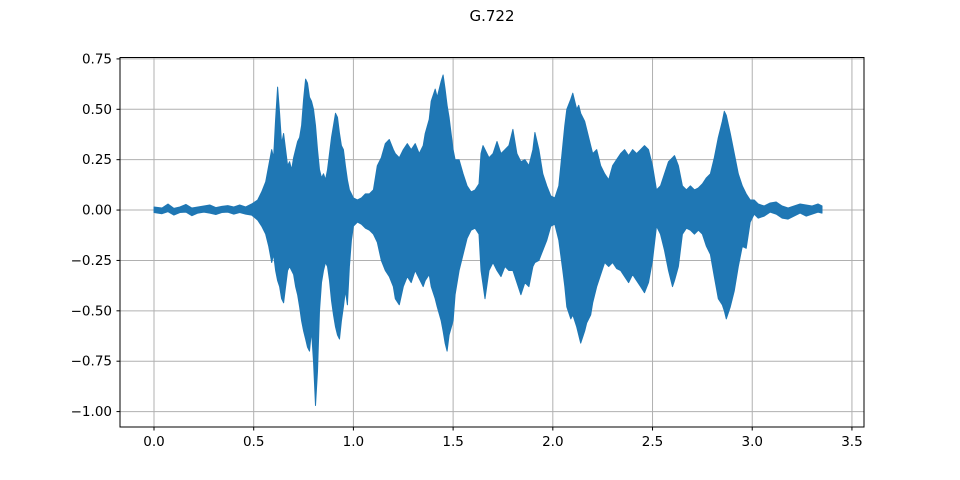 Image resolution: width=960 pixels, height=480 pixels. What do you see at coordinates (91, 261) in the screenshot?
I see `y-tick-label: −0.25` at bounding box center [91, 261].